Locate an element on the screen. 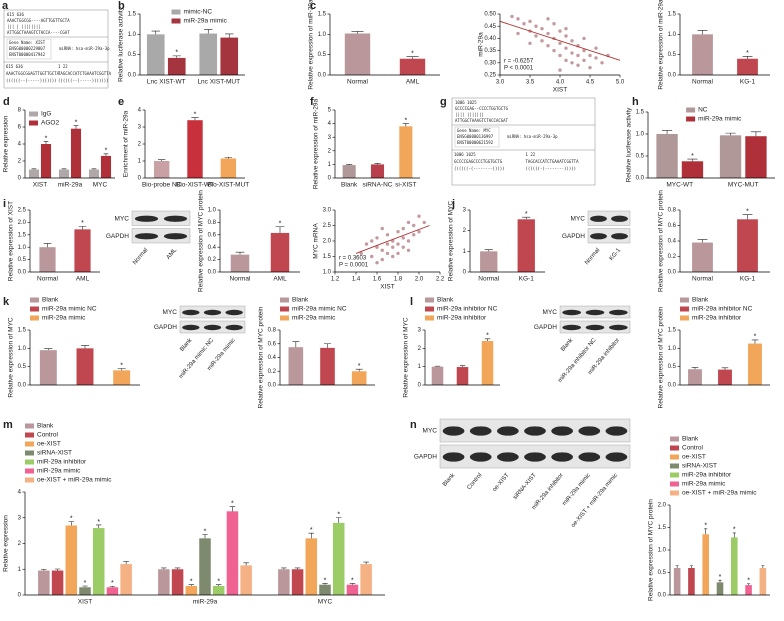  legend-label: miR-29a mimic NC is located at coordinates (69, 309).